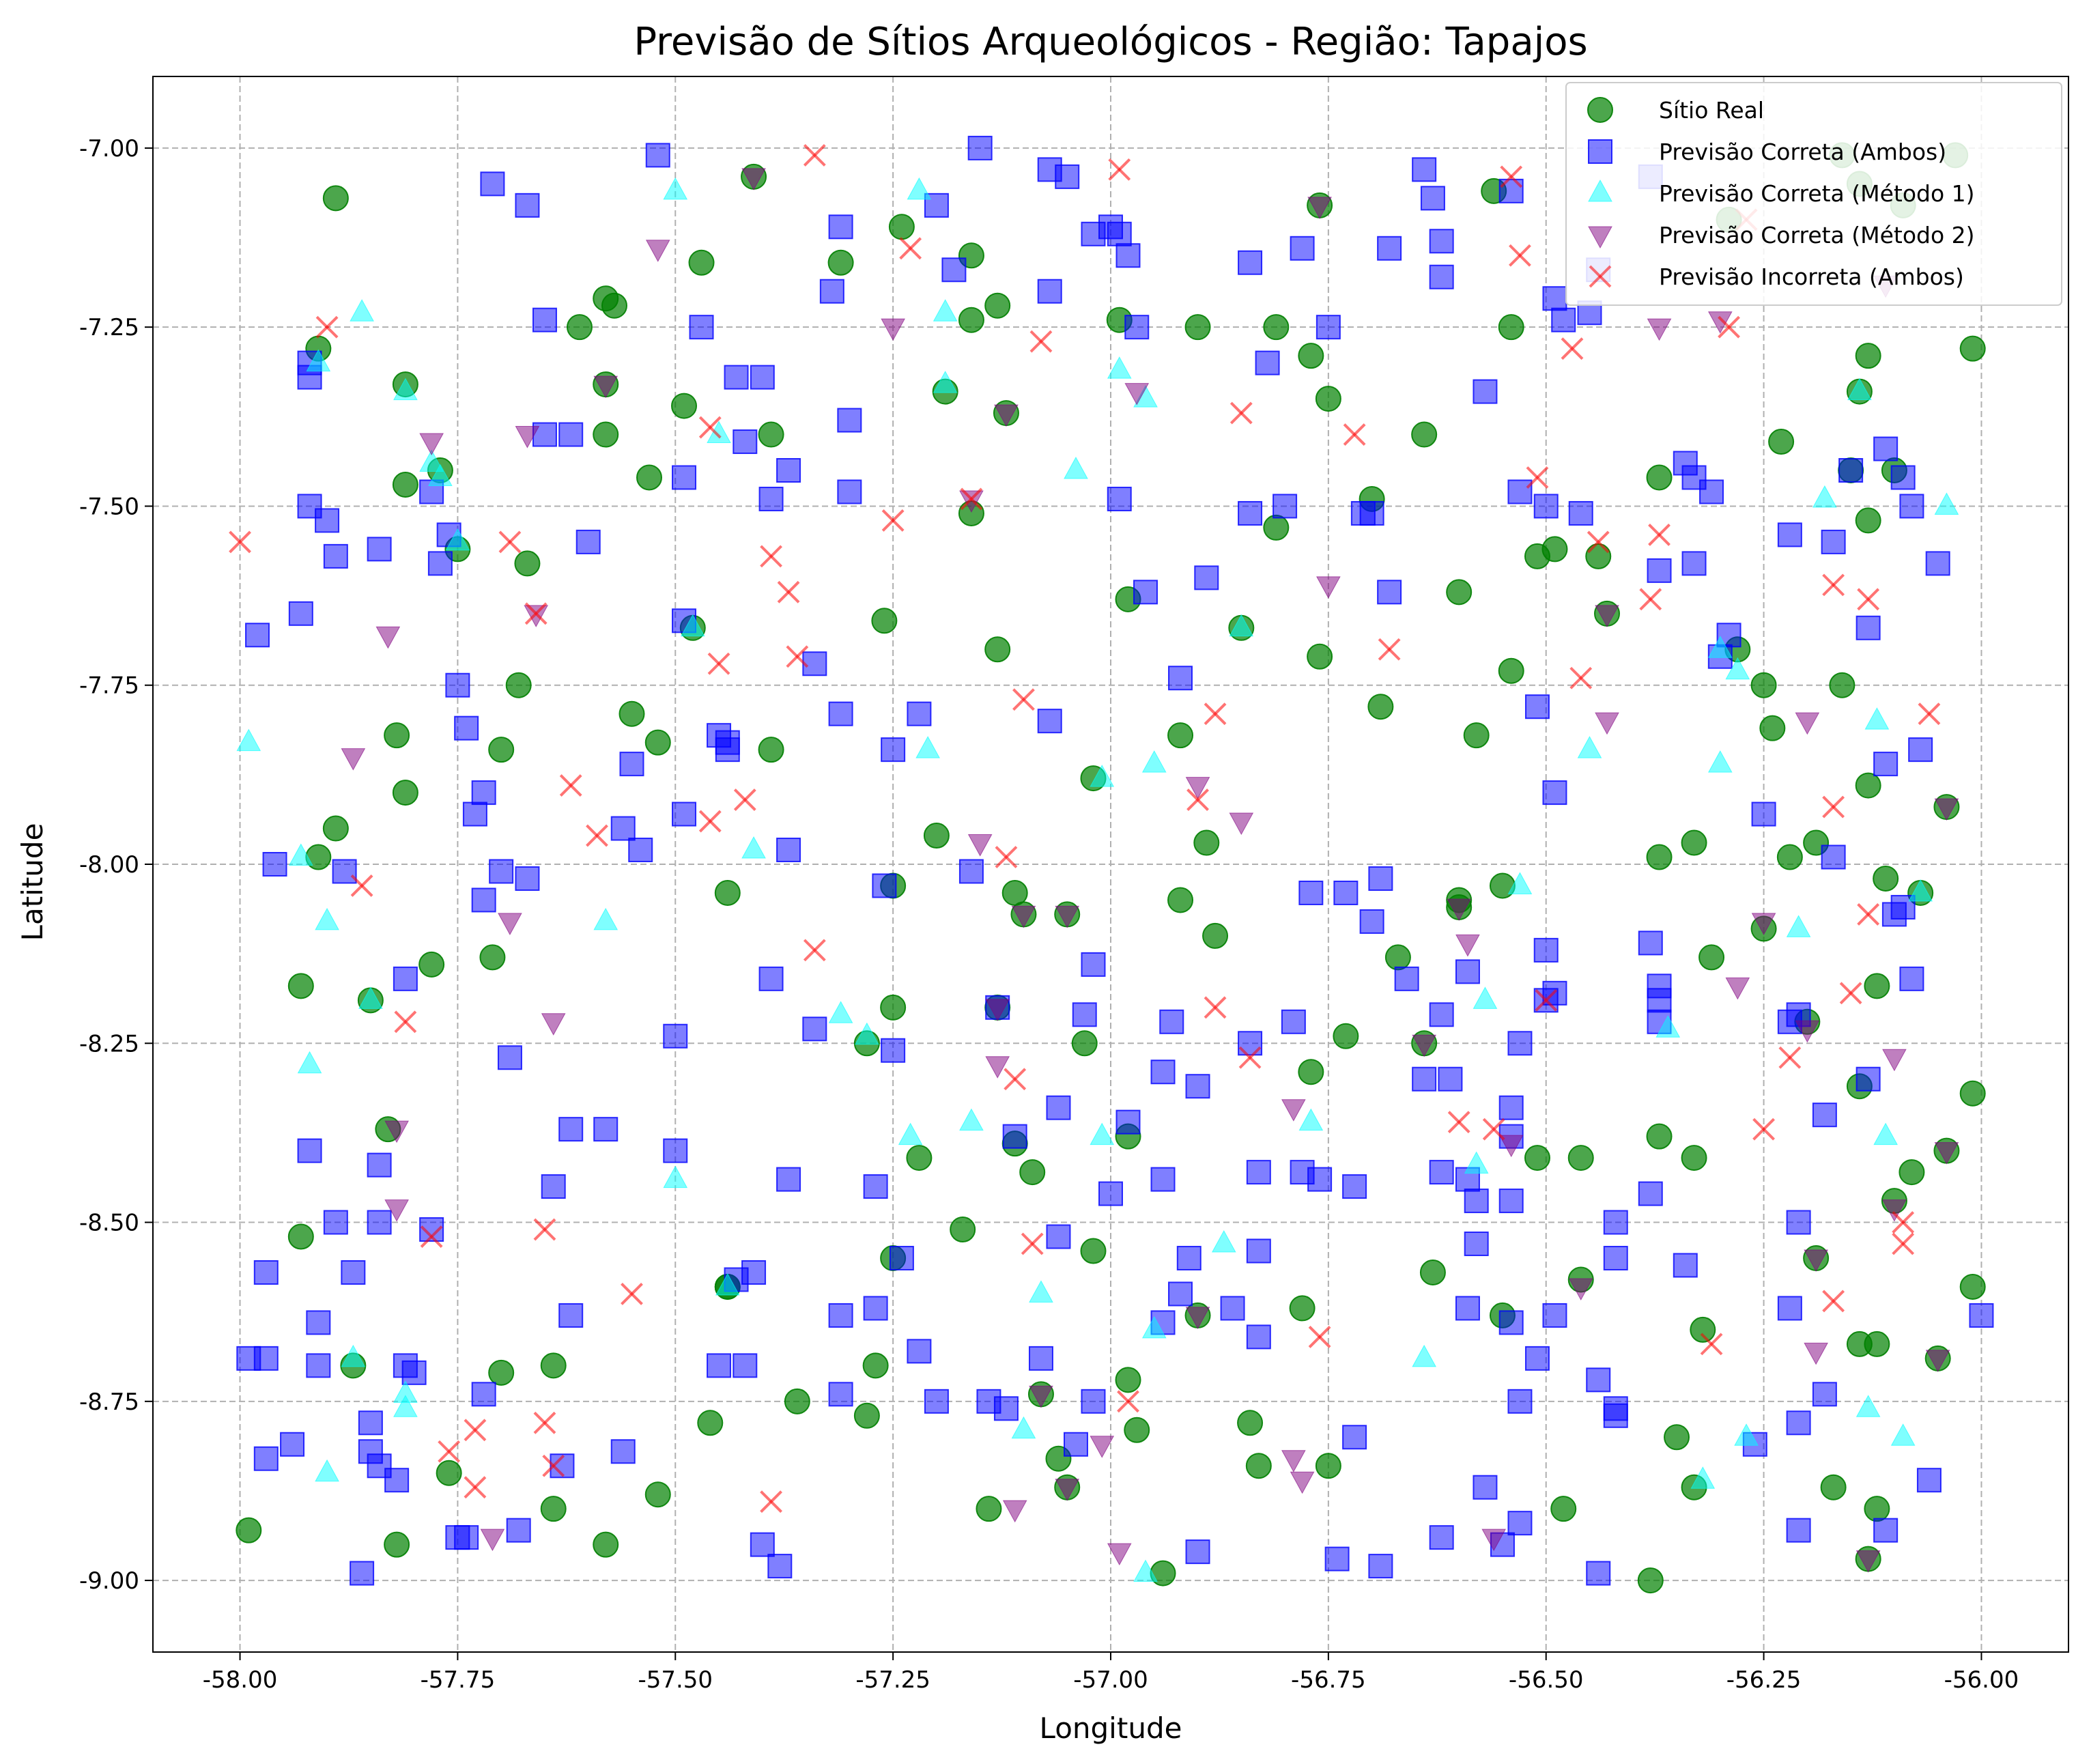  I want to click on legend-label: Previsão Correta (Método 1), so click(1817, 193).